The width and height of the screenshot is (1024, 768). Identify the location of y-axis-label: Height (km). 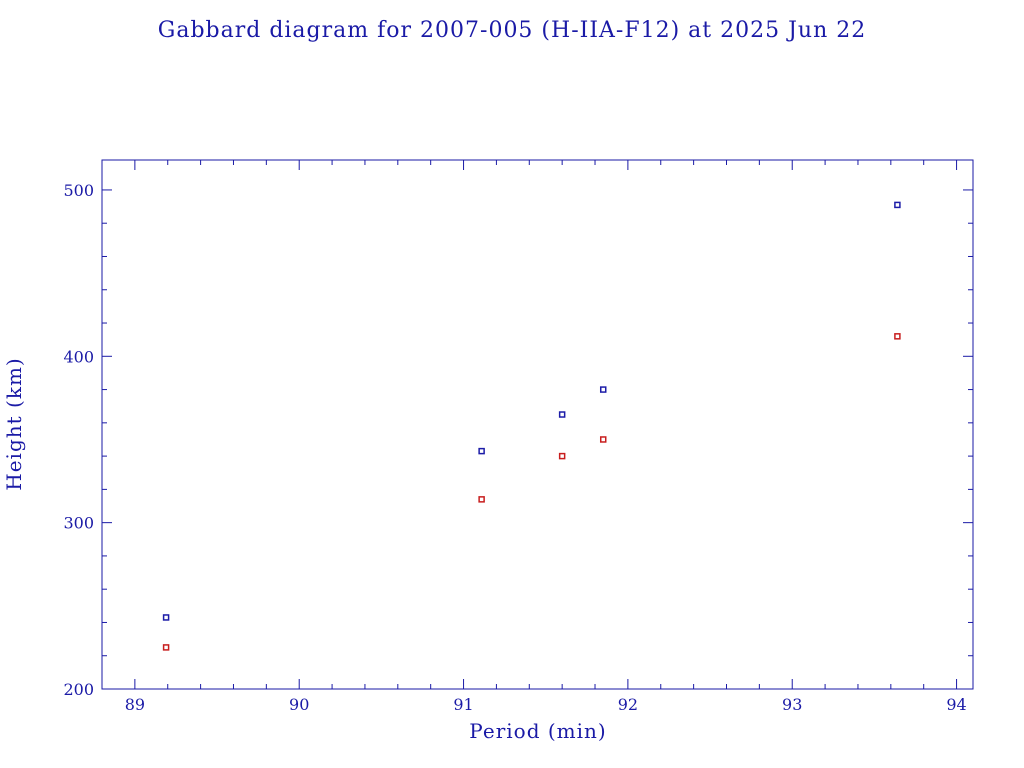
(14, 423).